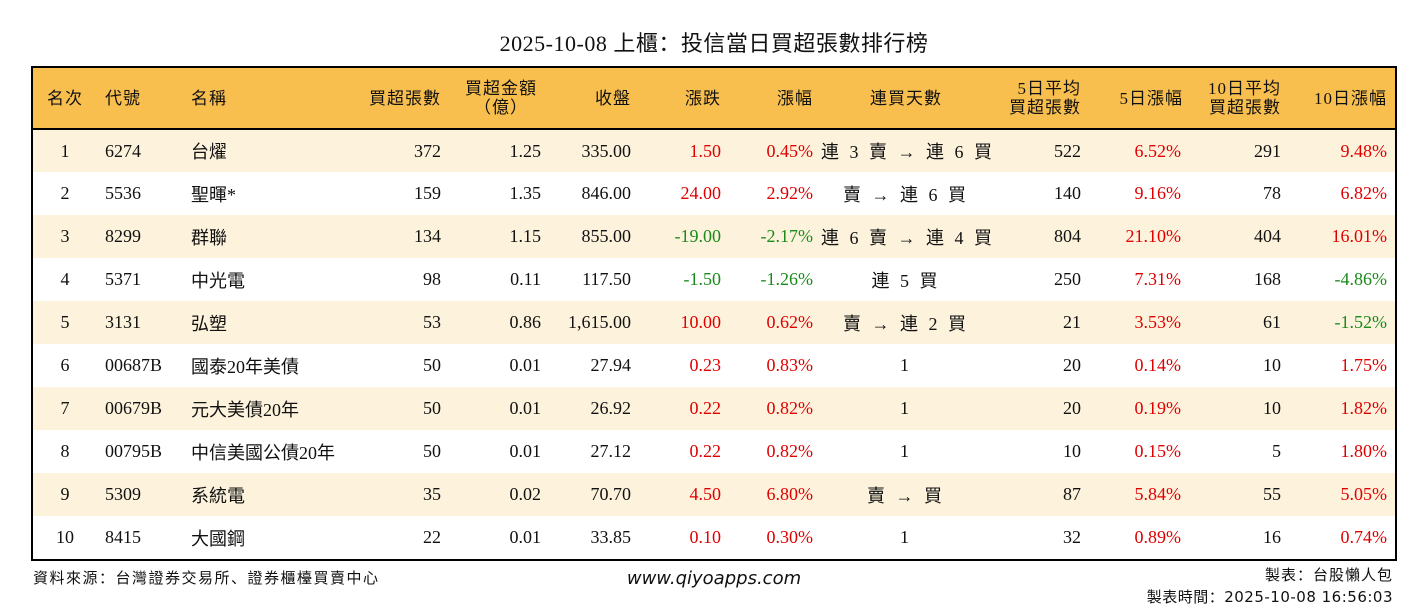 Image resolution: width=1428 pixels, height=612 pixels. Describe the element at coordinates (1361, 322) in the screenshot. I see `cell-chg10-pct: -1.52%` at that location.